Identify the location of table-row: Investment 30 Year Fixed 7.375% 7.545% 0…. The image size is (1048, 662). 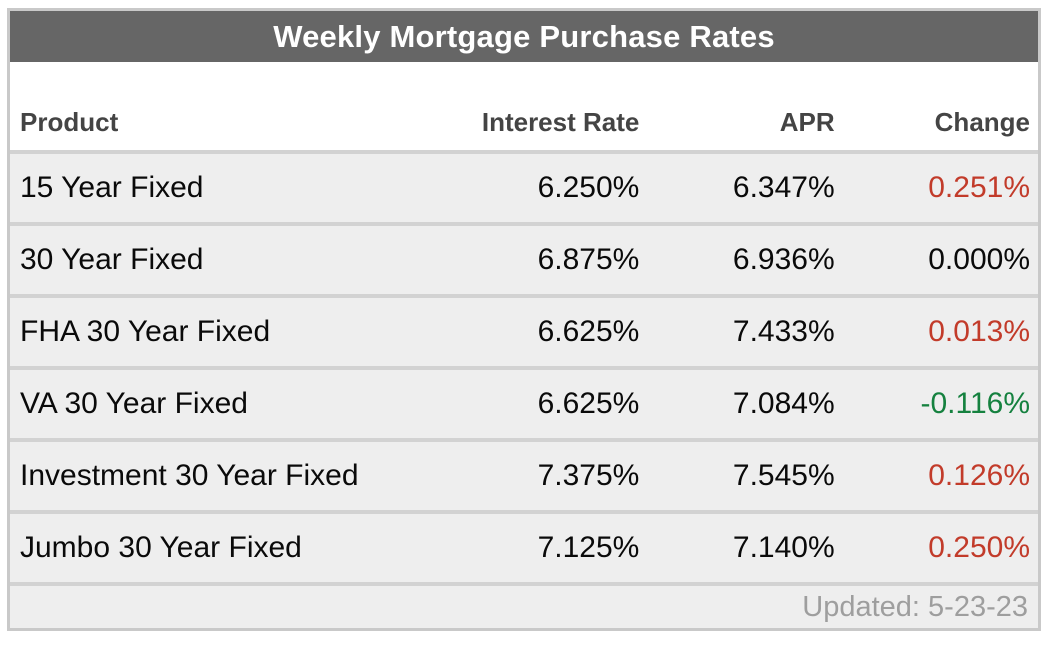
(524, 475).